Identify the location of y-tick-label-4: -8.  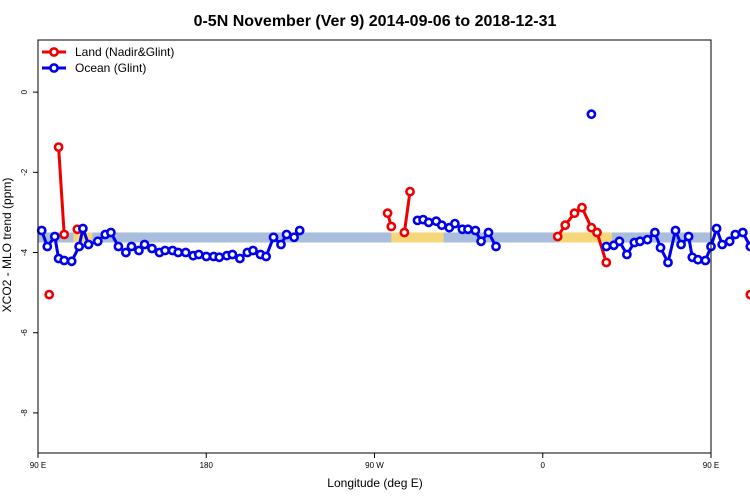
(24, 413).